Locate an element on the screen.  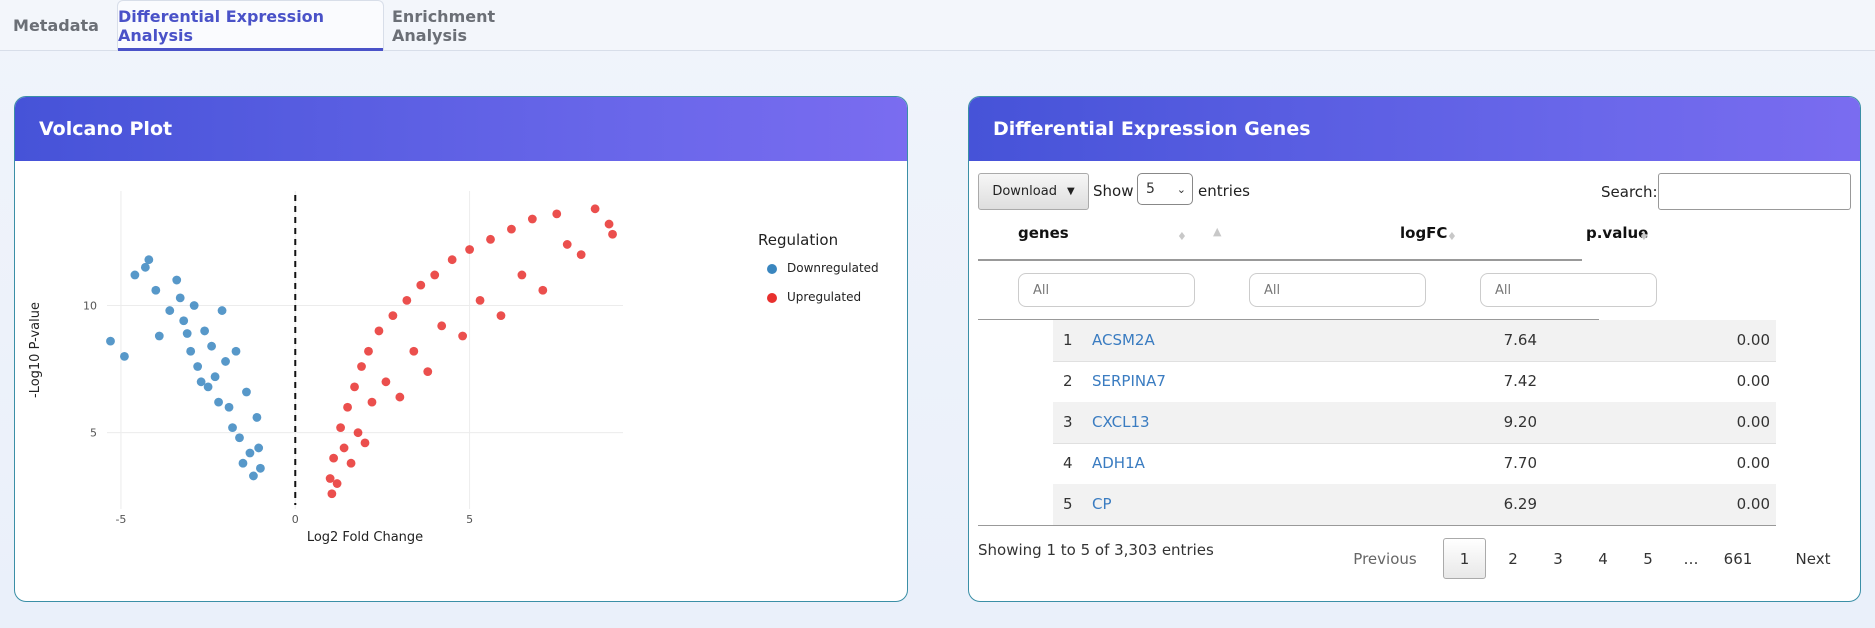
gene-link: ACSM2A is located at coordinates (1123, 340).